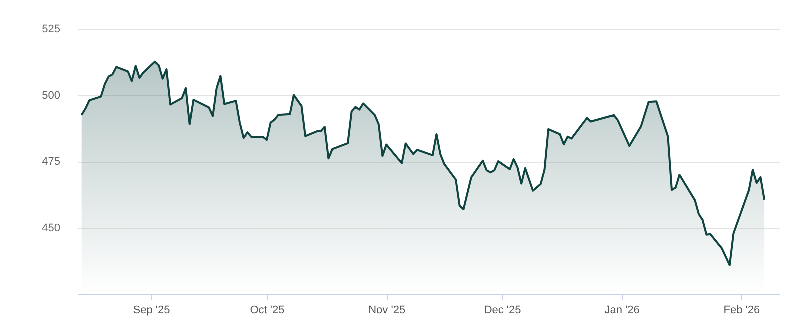 The height and width of the screenshot is (324, 800). Describe the element at coordinates (387, 310) in the screenshot. I see `x-tick-label: Nov '25` at that location.